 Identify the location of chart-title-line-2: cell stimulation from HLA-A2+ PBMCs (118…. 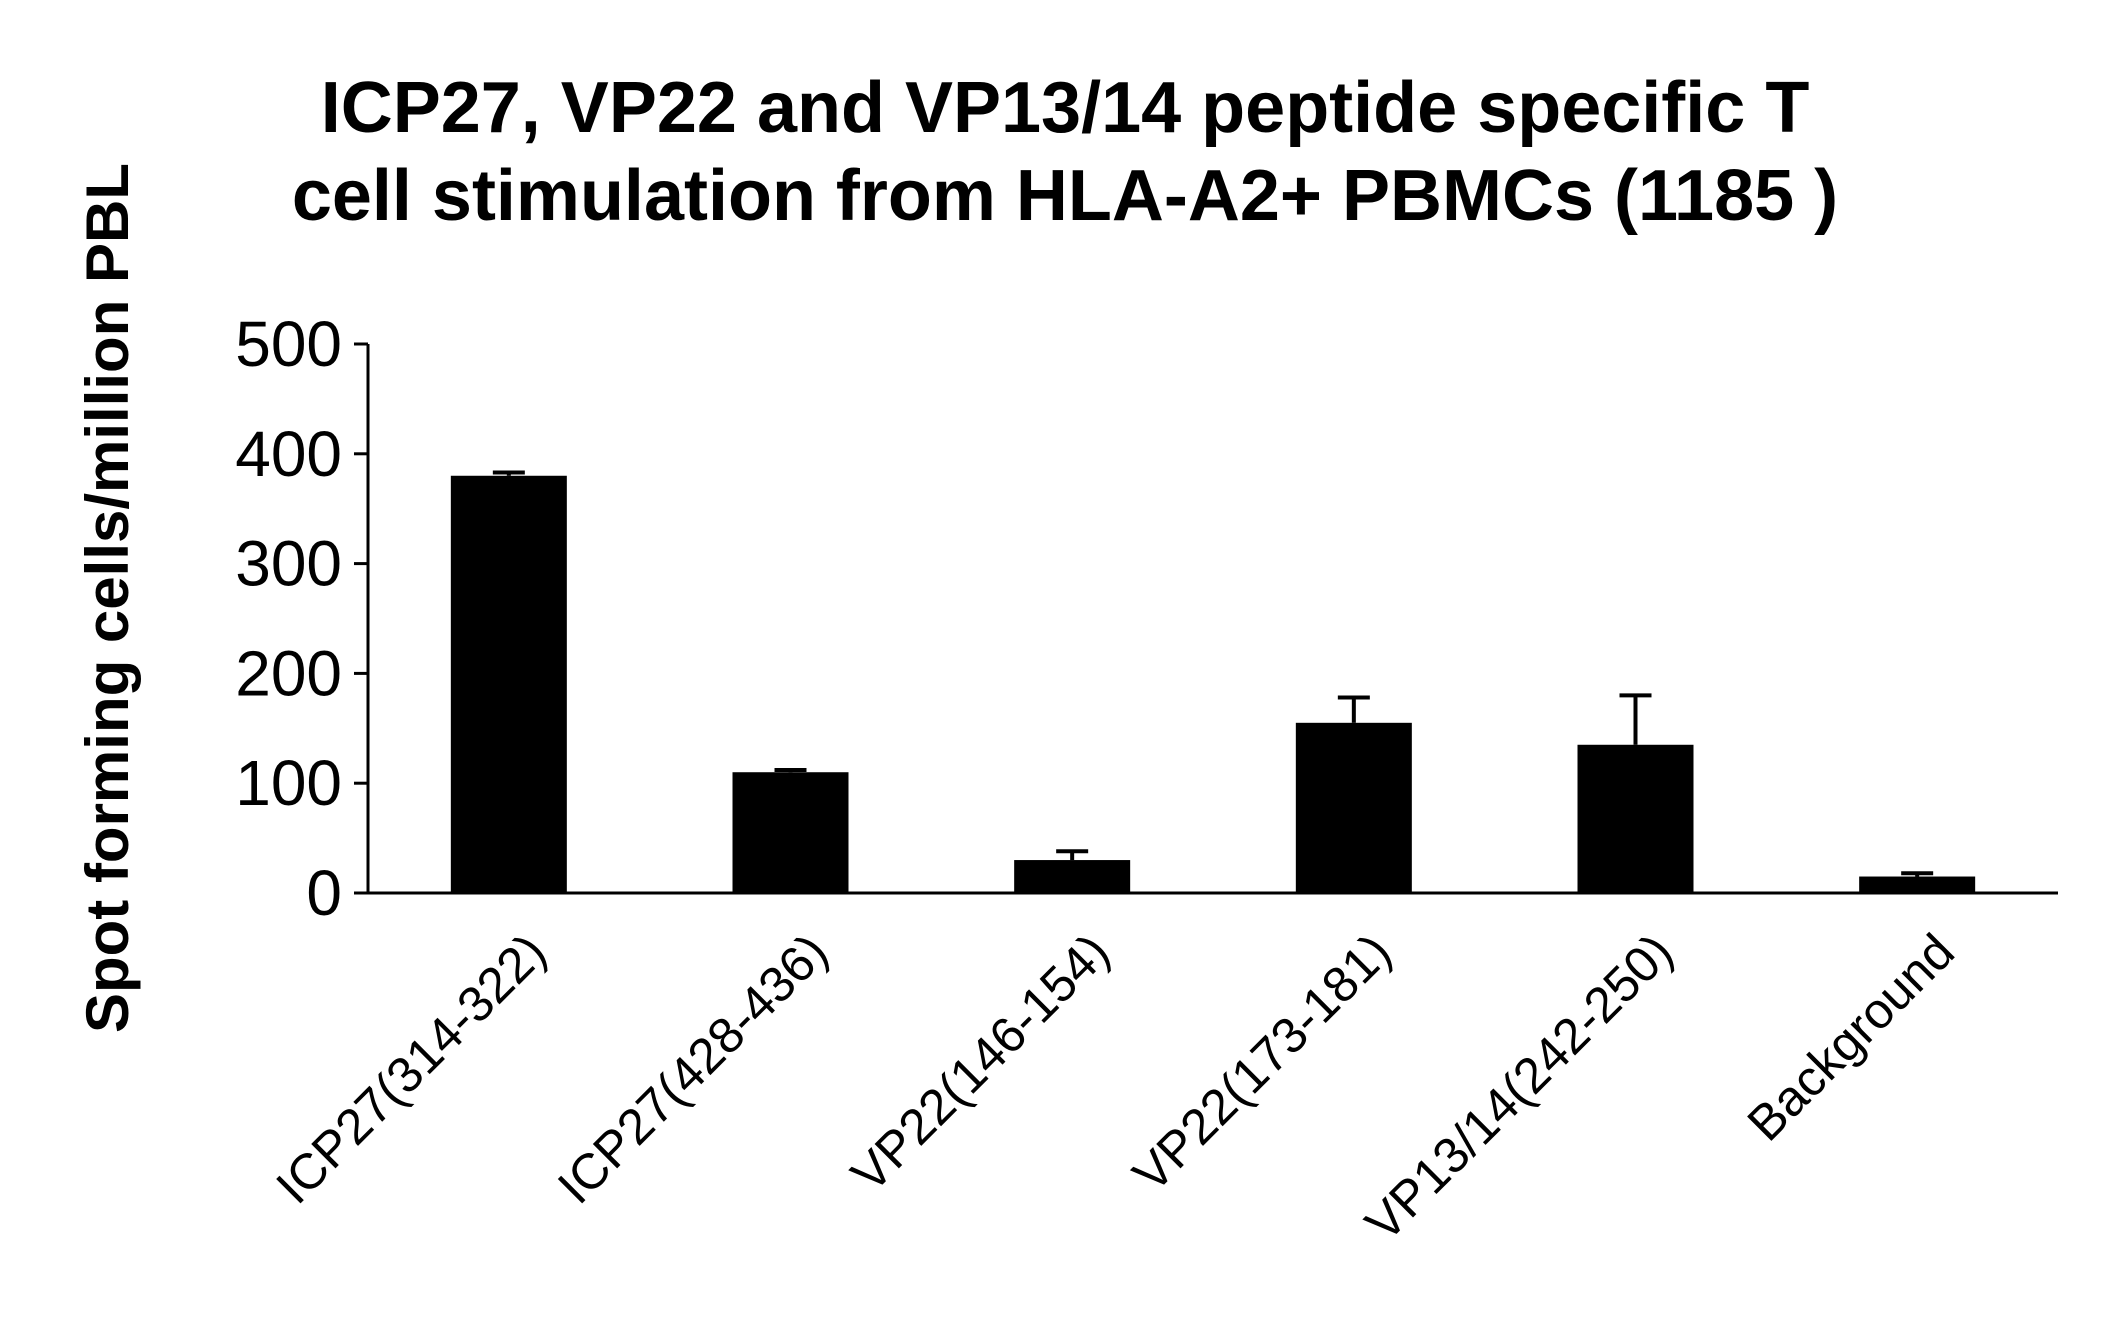
(1065, 196).